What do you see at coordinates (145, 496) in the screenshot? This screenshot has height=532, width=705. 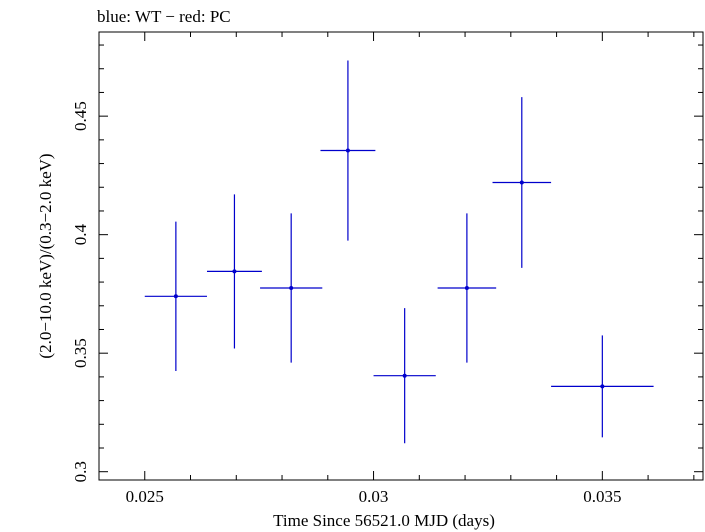 I see `x-tick-label: 0.025` at bounding box center [145, 496].